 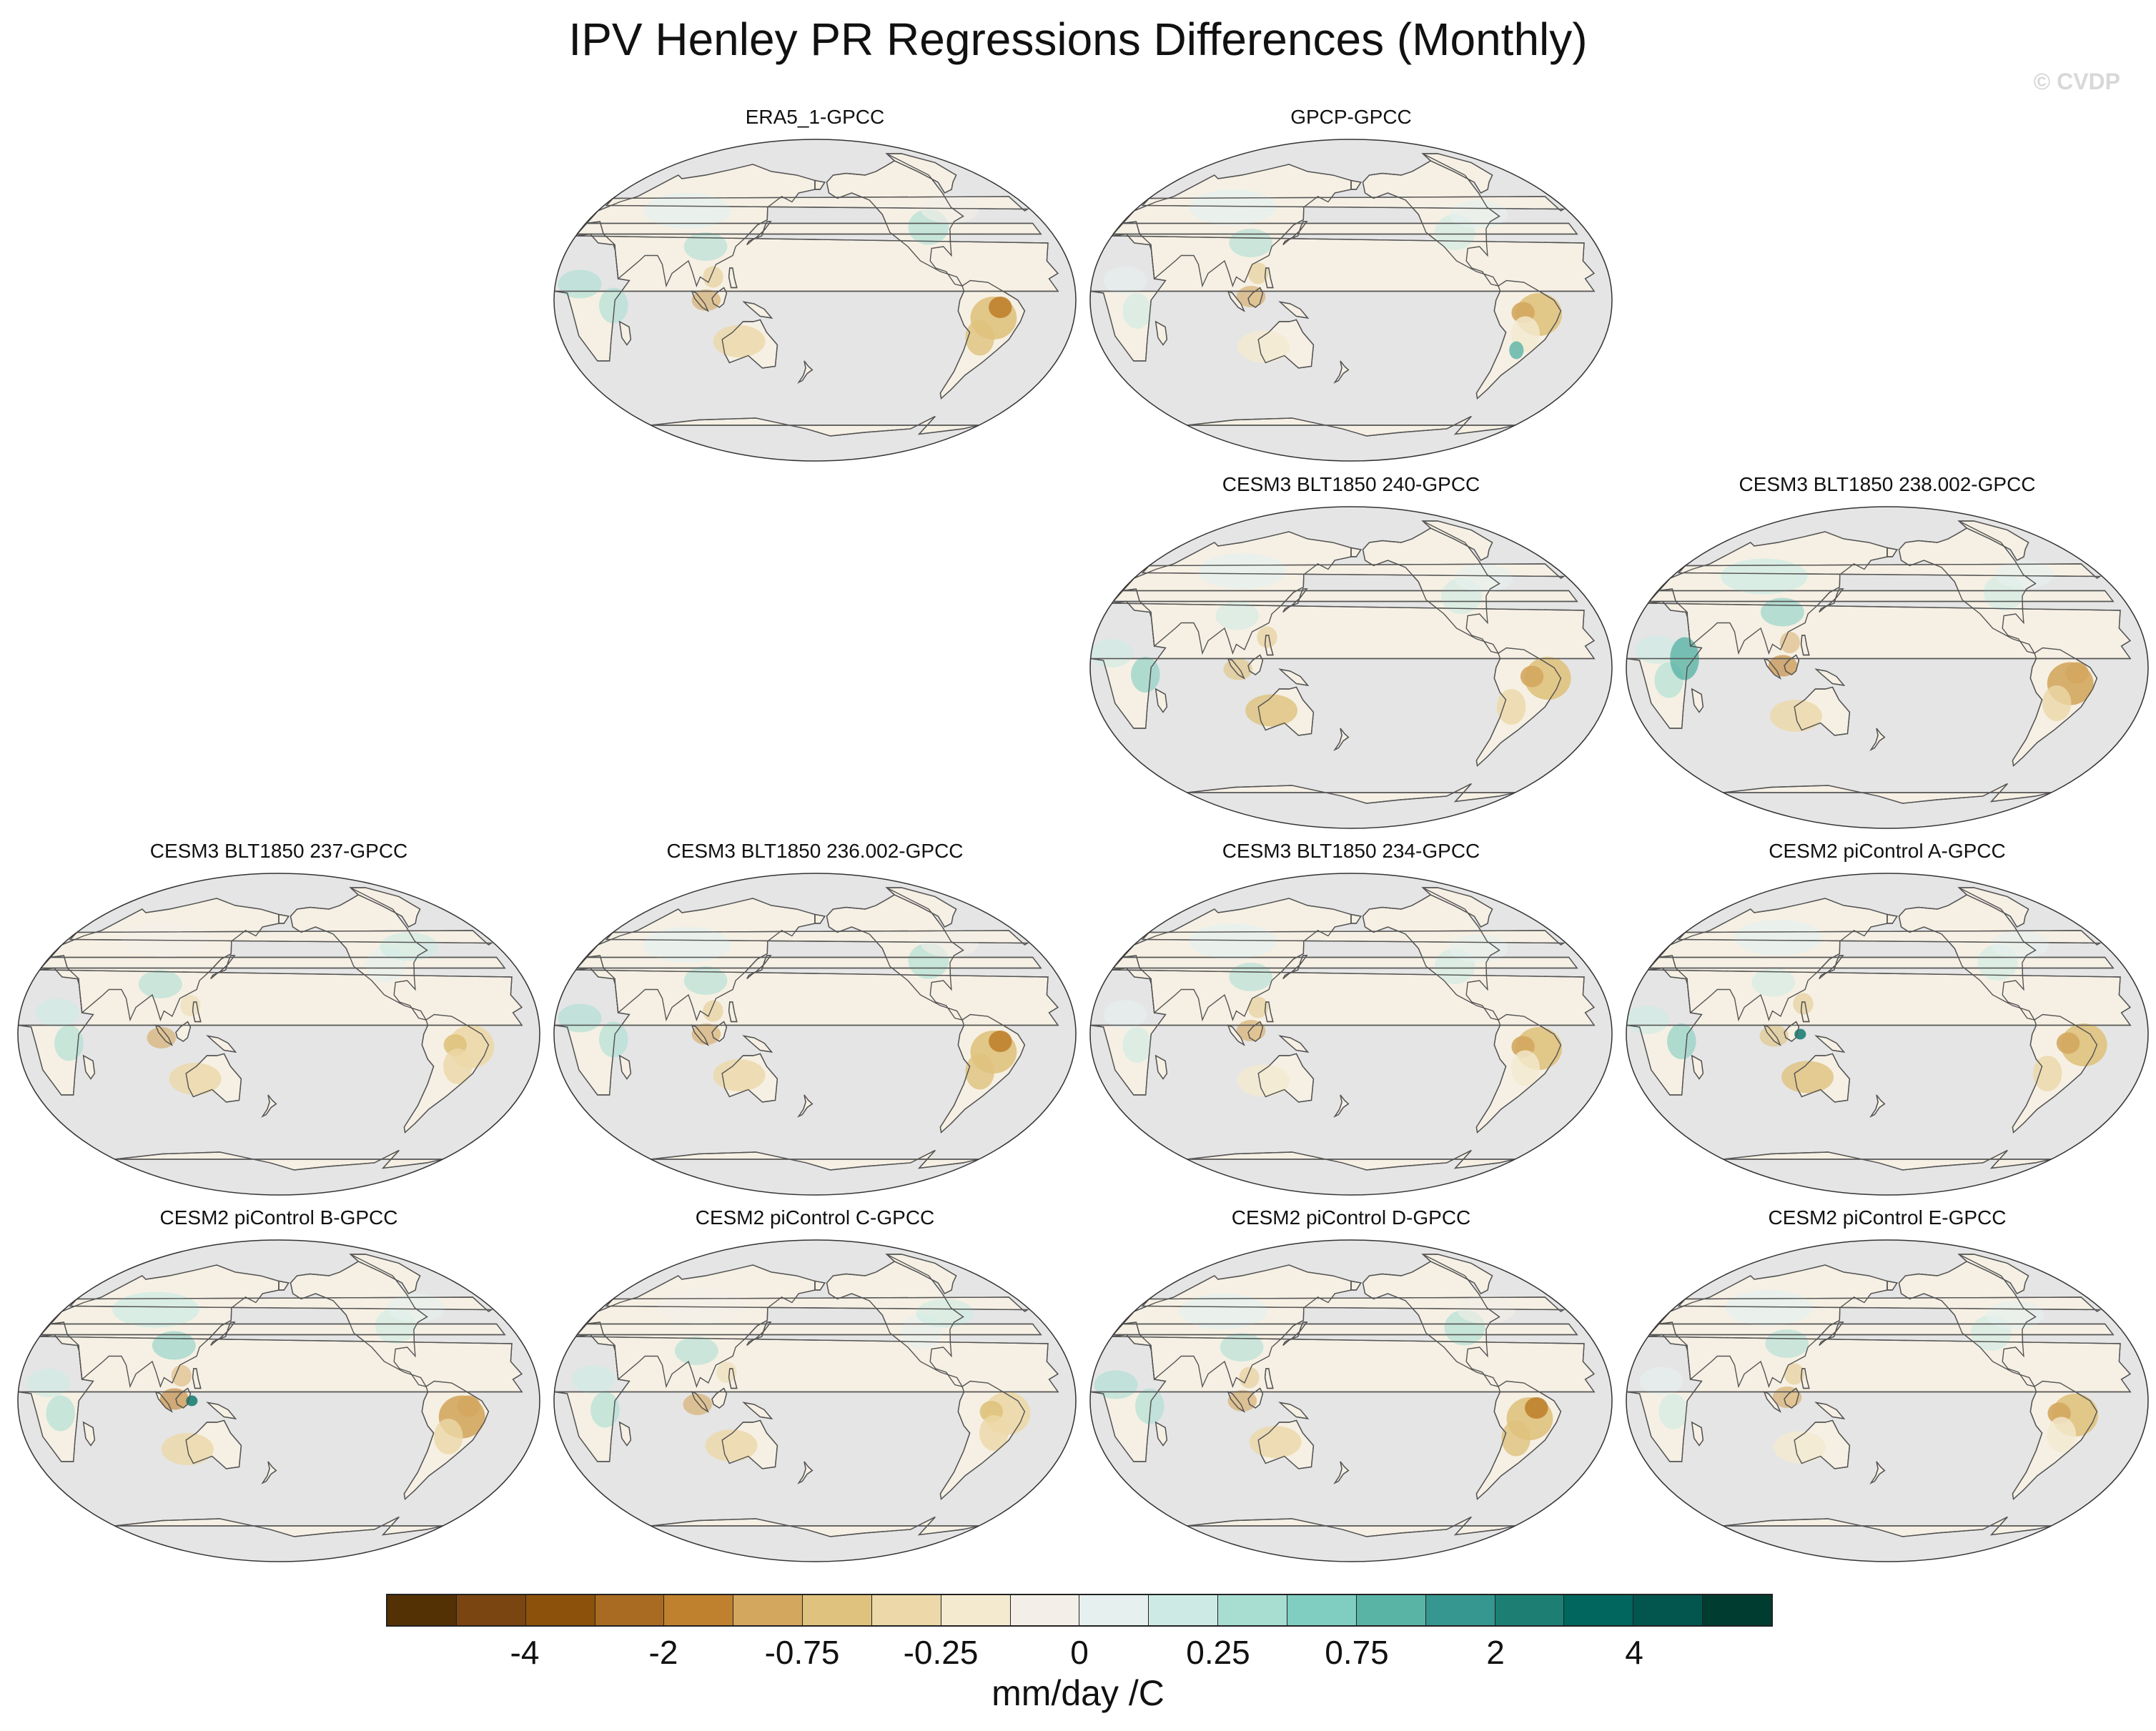 What do you see at coordinates (663, 1652) in the screenshot?
I see `colorbar-tick-label: -2` at bounding box center [663, 1652].